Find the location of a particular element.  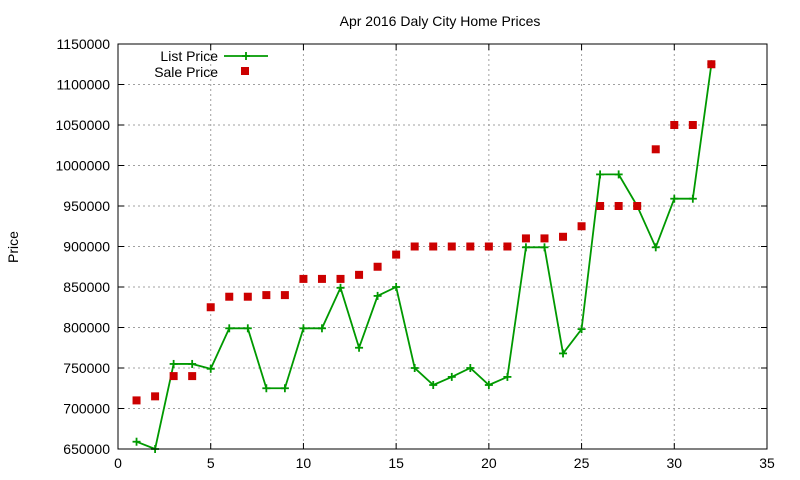

legend-label-sale-price: Sale Price is located at coordinates (186, 72).